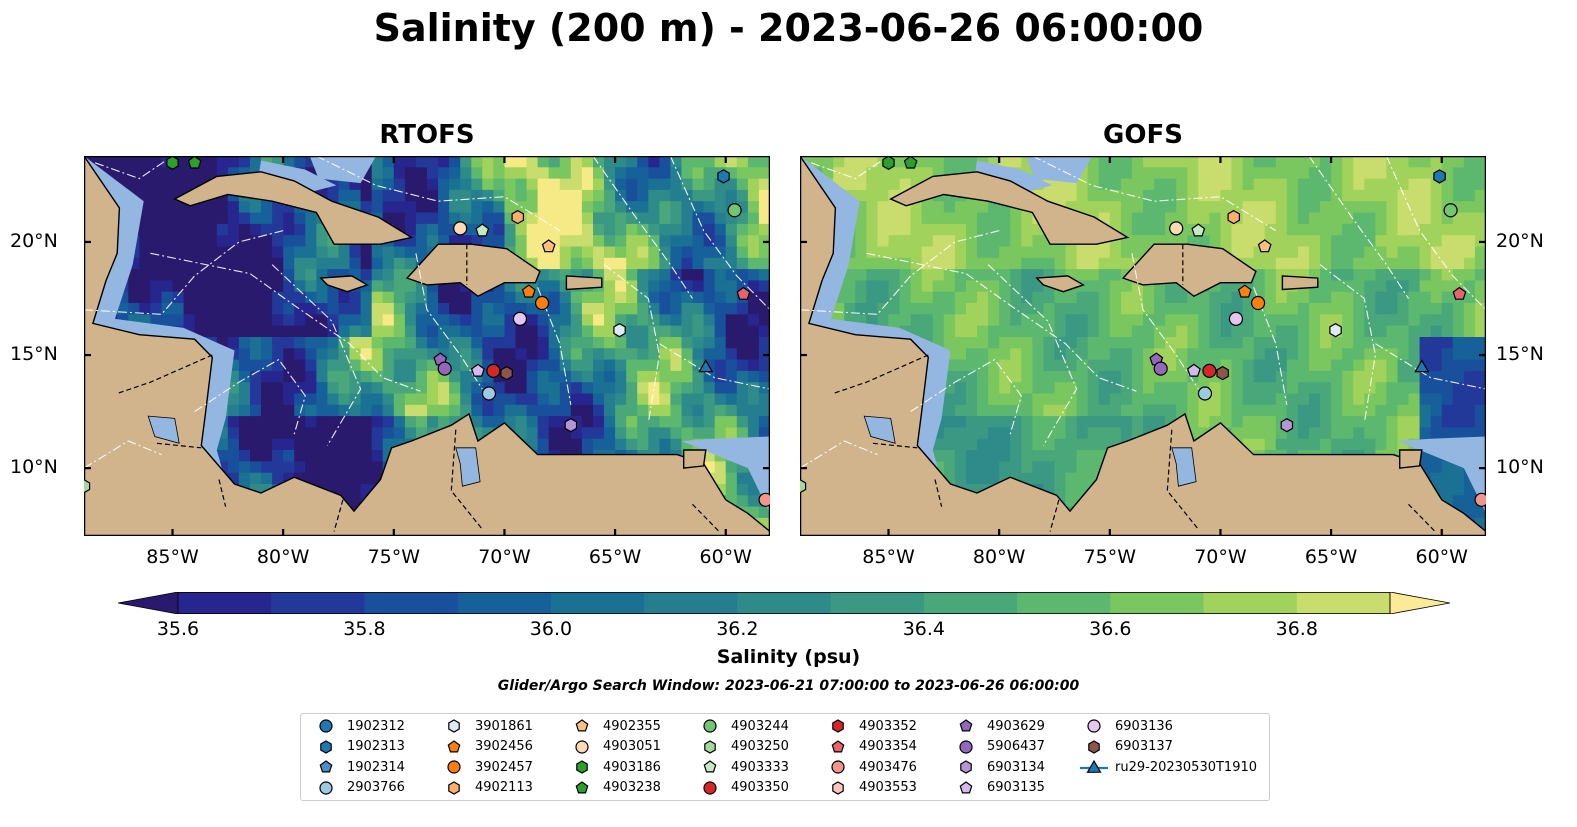 The height and width of the screenshot is (827, 1577). What do you see at coordinates (1441, 475) in the screenshot?
I see `continental-shelf` at bounding box center [1441, 475].